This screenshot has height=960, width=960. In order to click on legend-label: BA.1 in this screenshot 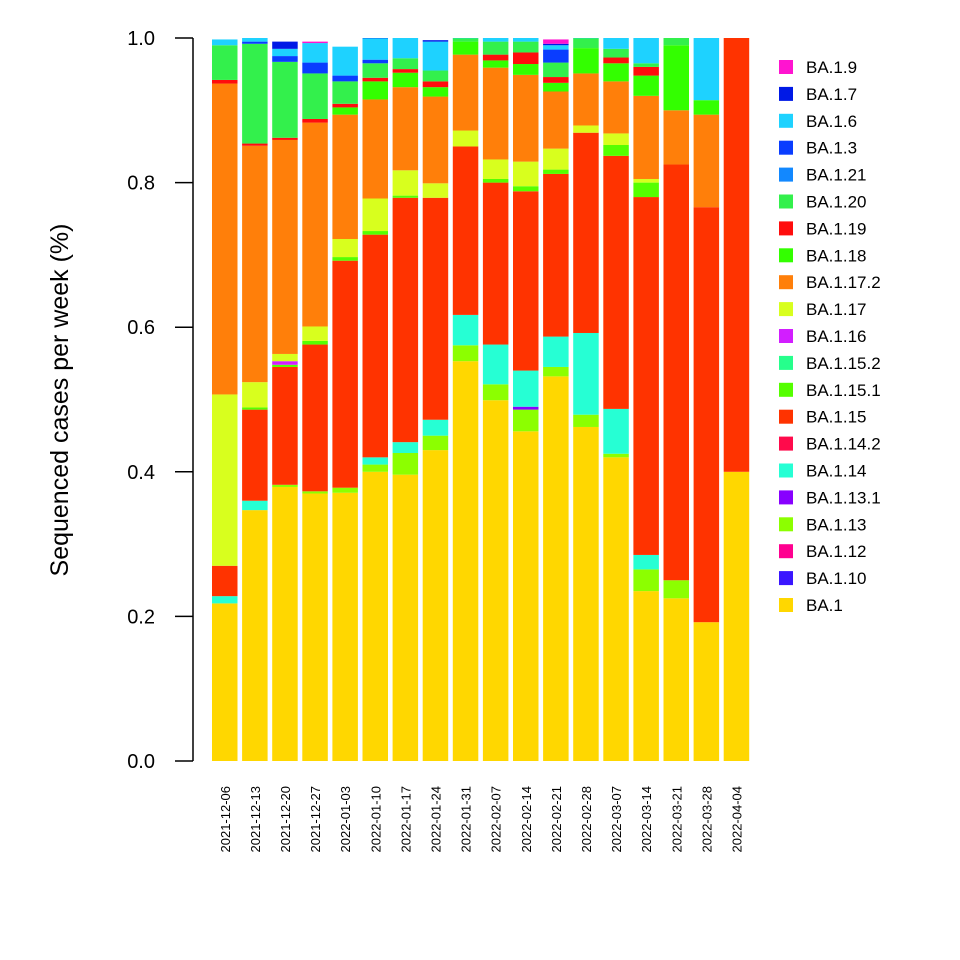, I will do `click(824, 605)`.